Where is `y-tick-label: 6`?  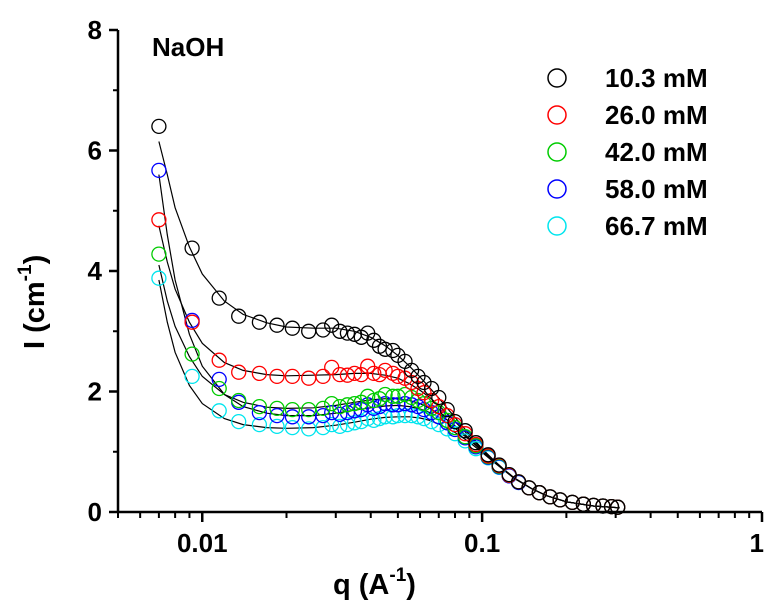
y-tick-label: 6 is located at coordinates (95, 151).